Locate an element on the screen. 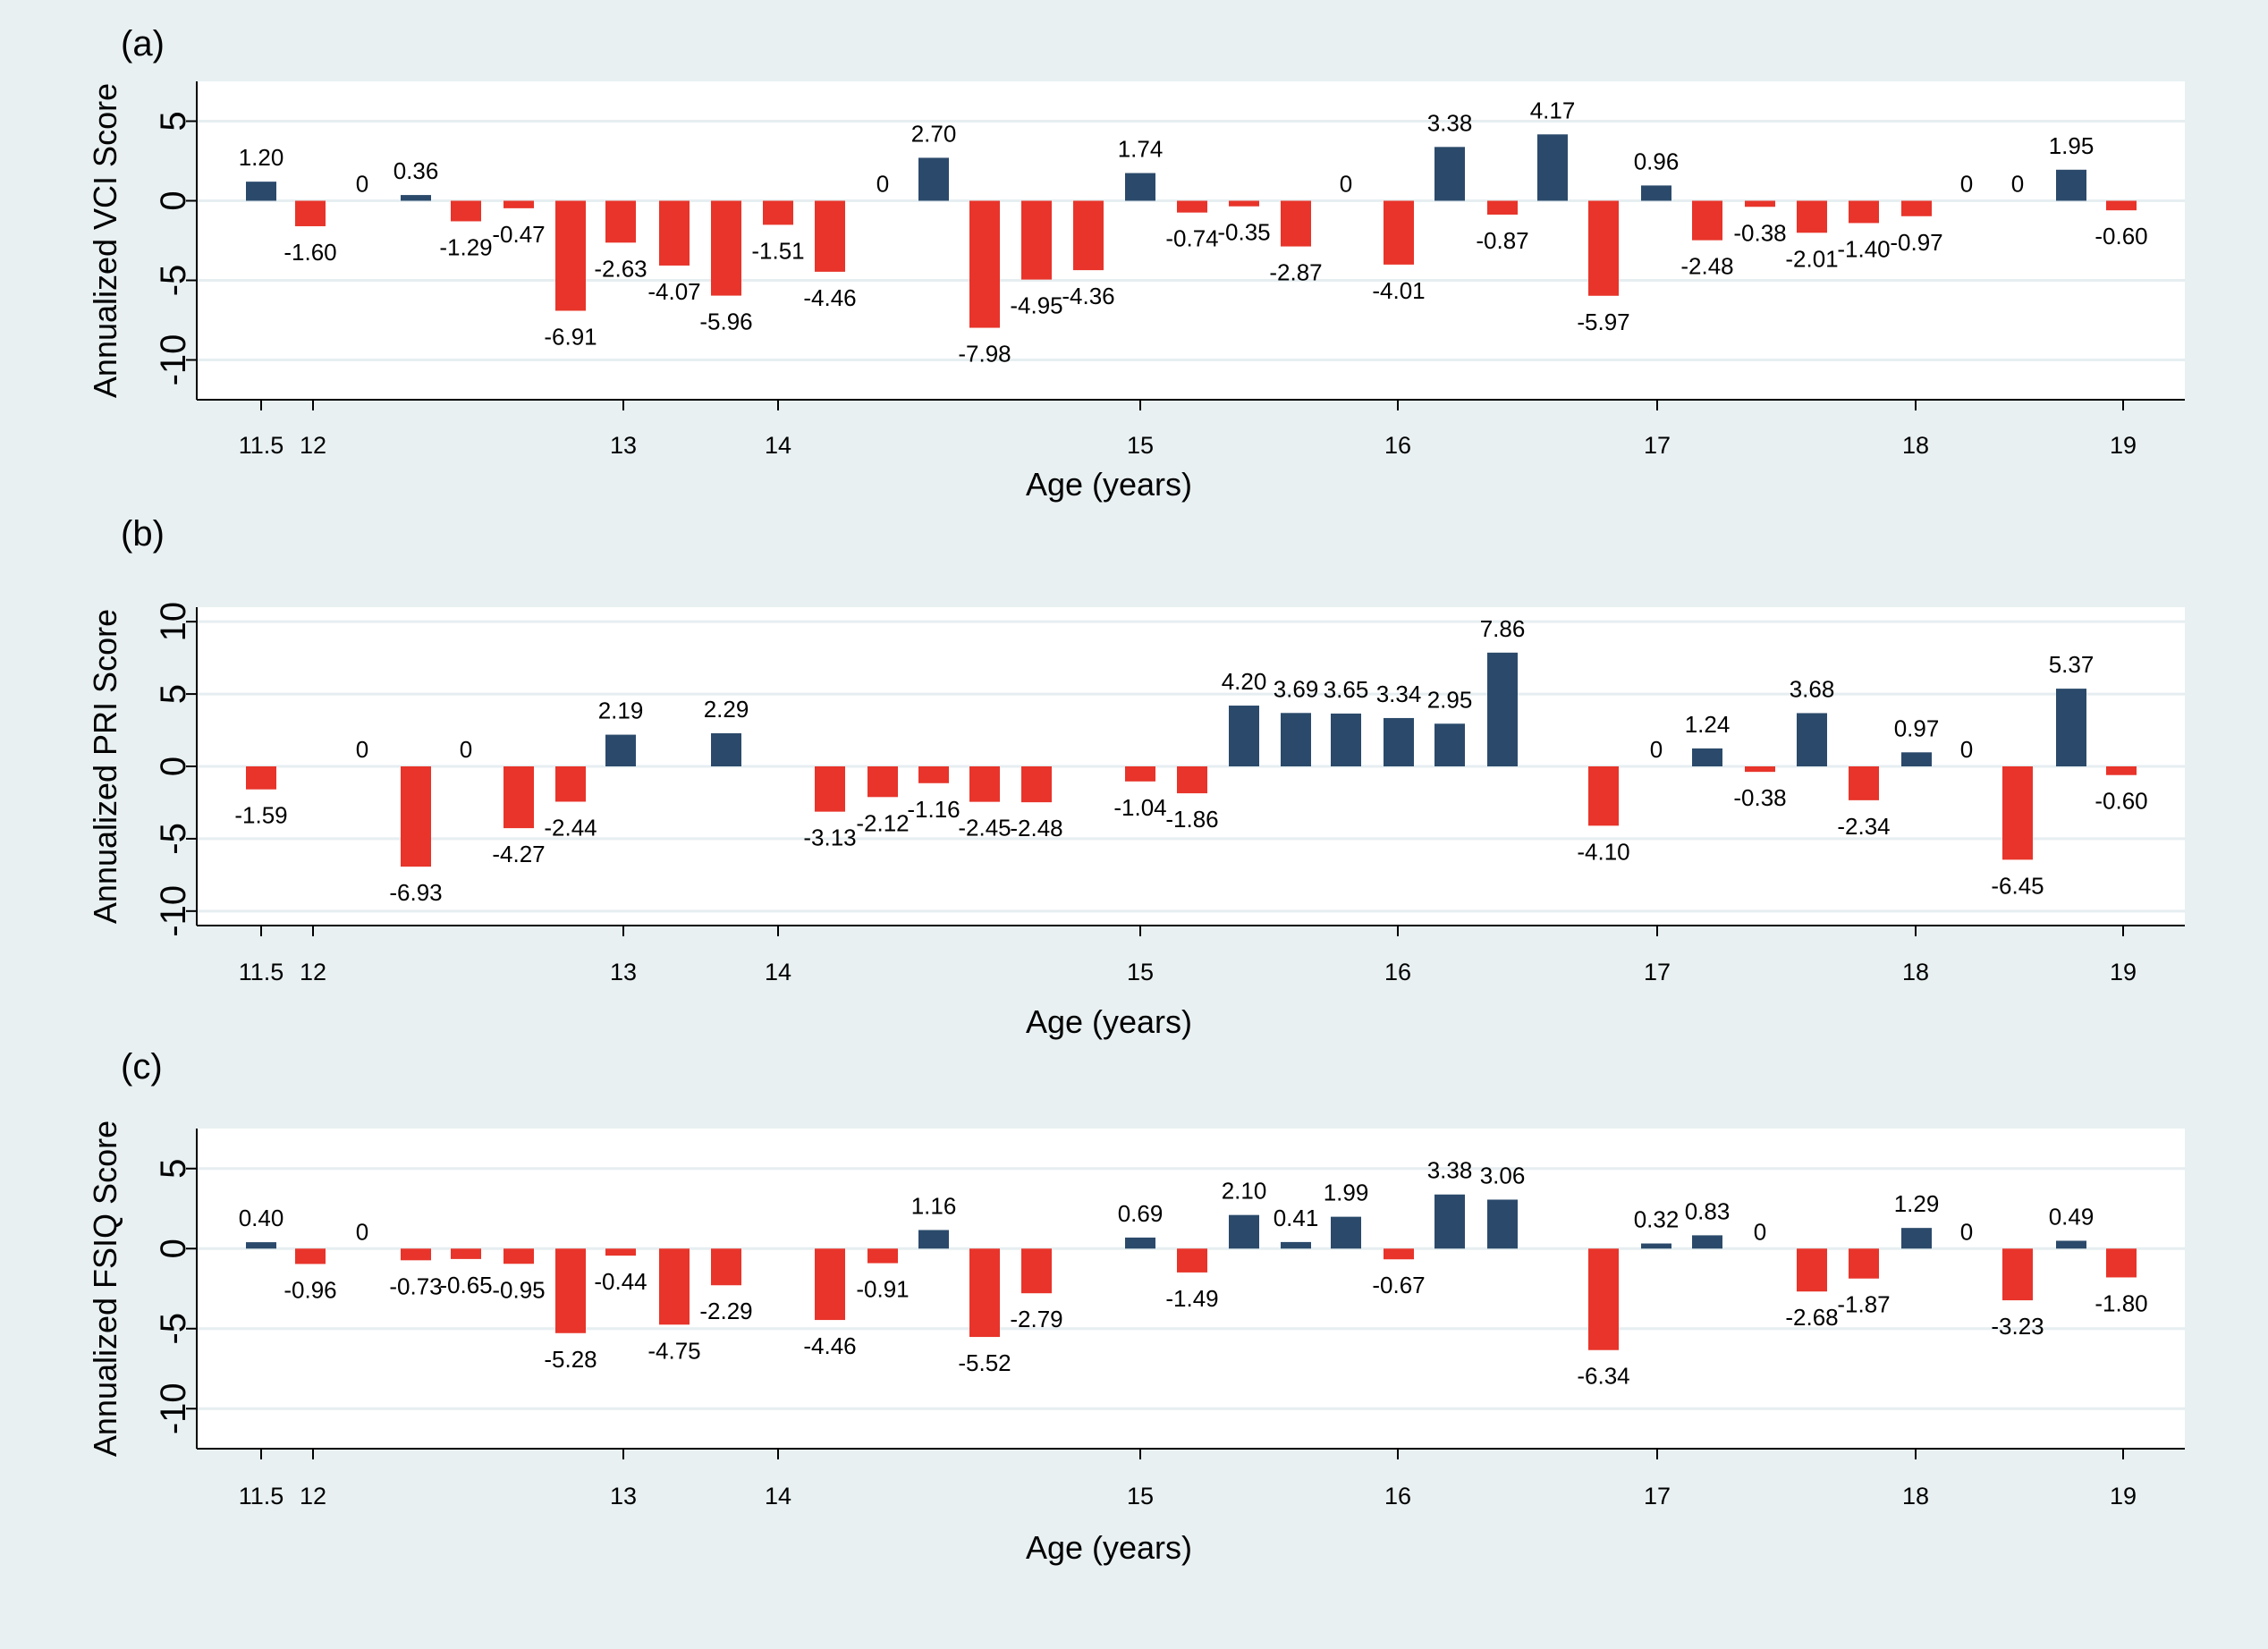 This screenshot has height=1649, width=2268. data-label: -2.34 is located at coordinates (1863, 826).